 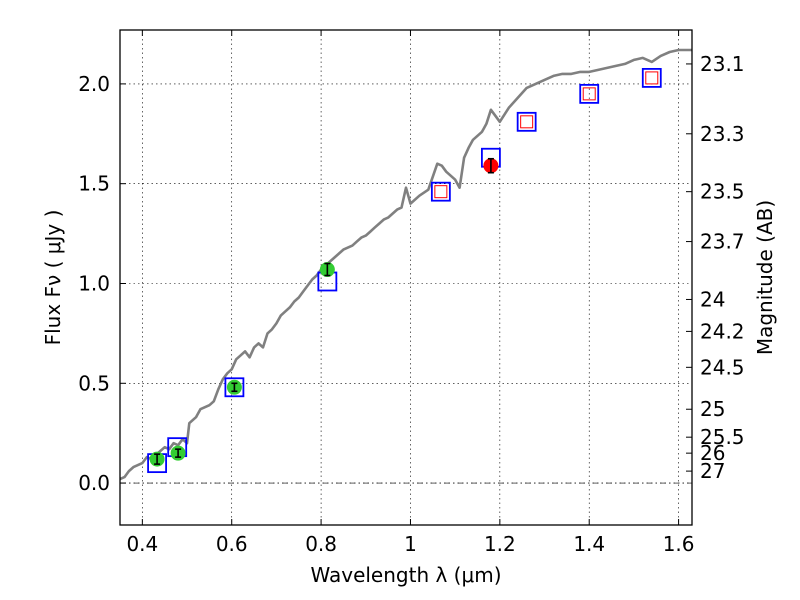 I want to click on right-tick-label: 23.1, so click(x=722, y=64).